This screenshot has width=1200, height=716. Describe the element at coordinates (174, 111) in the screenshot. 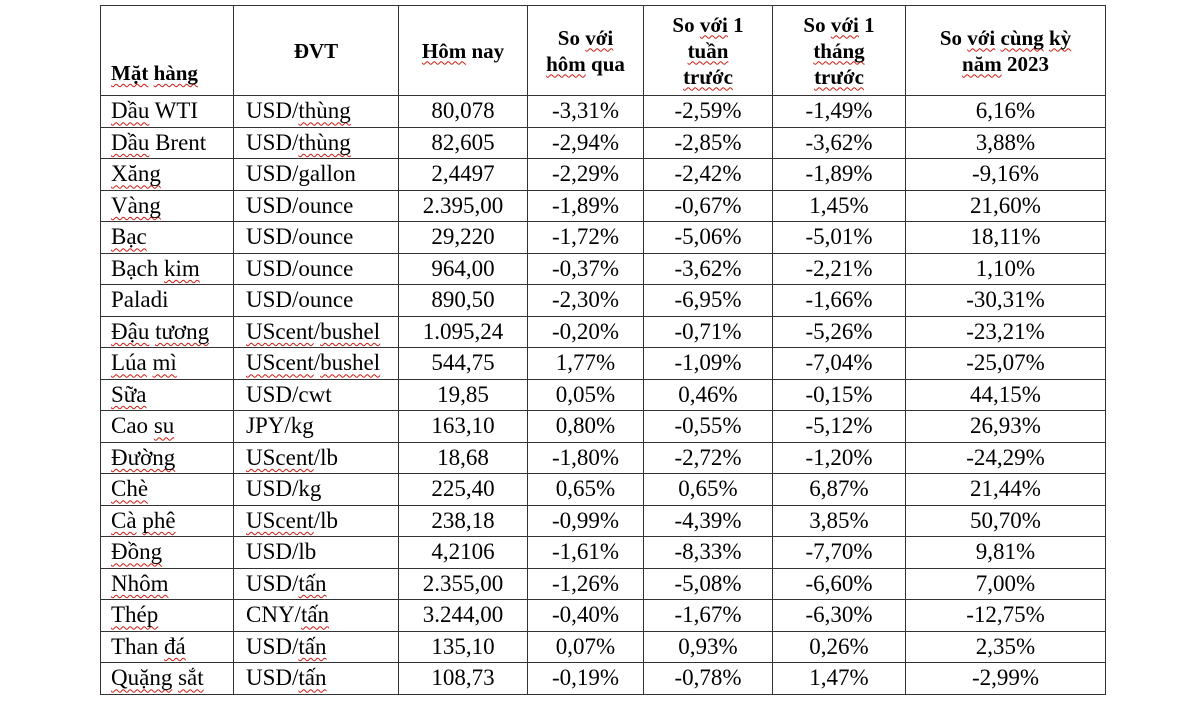

I see `text-segment: WTI` at that location.